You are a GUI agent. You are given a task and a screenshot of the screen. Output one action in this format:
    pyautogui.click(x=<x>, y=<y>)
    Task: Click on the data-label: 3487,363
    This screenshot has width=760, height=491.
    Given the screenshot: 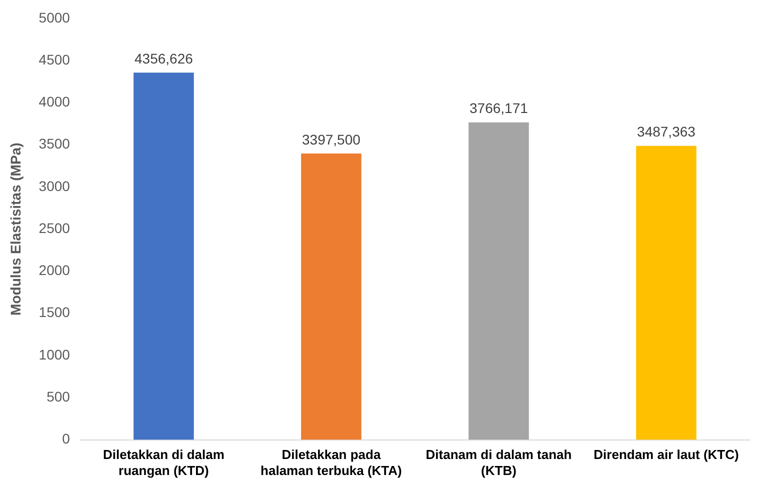 What is the action you would take?
    pyautogui.click(x=666, y=132)
    